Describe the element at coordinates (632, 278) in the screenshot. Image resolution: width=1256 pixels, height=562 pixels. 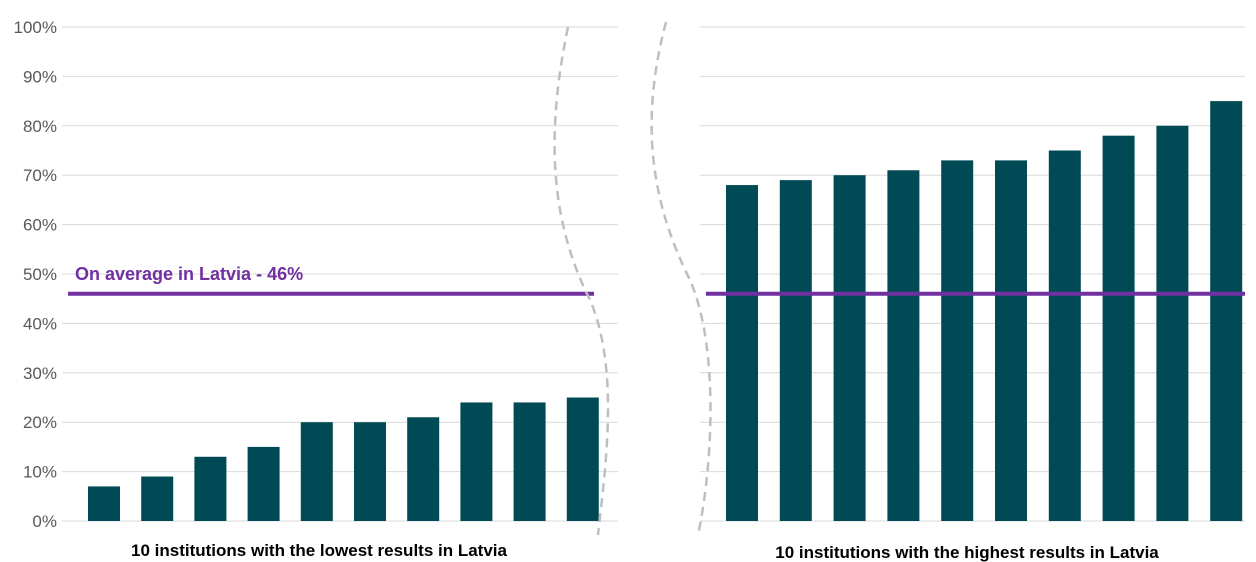
I see `axis-break-marks` at that location.